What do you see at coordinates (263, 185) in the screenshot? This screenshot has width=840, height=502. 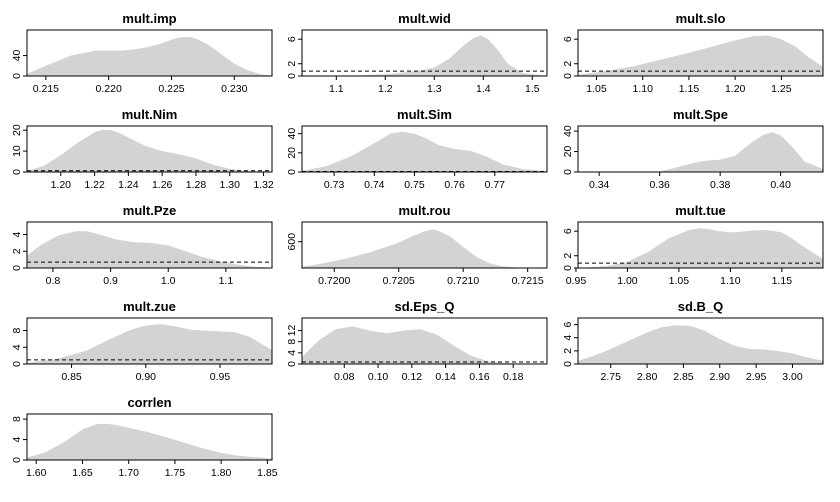 I see `x-tick-label: 1.32` at bounding box center [263, 185].